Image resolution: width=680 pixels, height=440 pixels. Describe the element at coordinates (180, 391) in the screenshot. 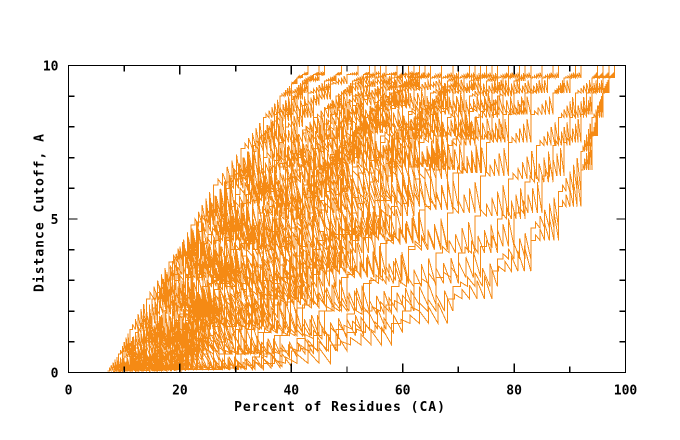

I see `x-tick-label: 20` at that location.